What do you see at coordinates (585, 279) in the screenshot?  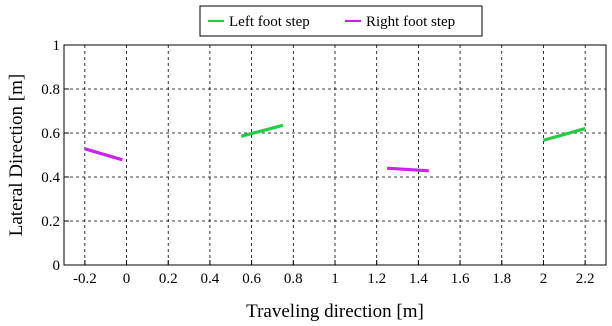 I see `x-tick-label: 2.2` at bounding box center [585, 279].